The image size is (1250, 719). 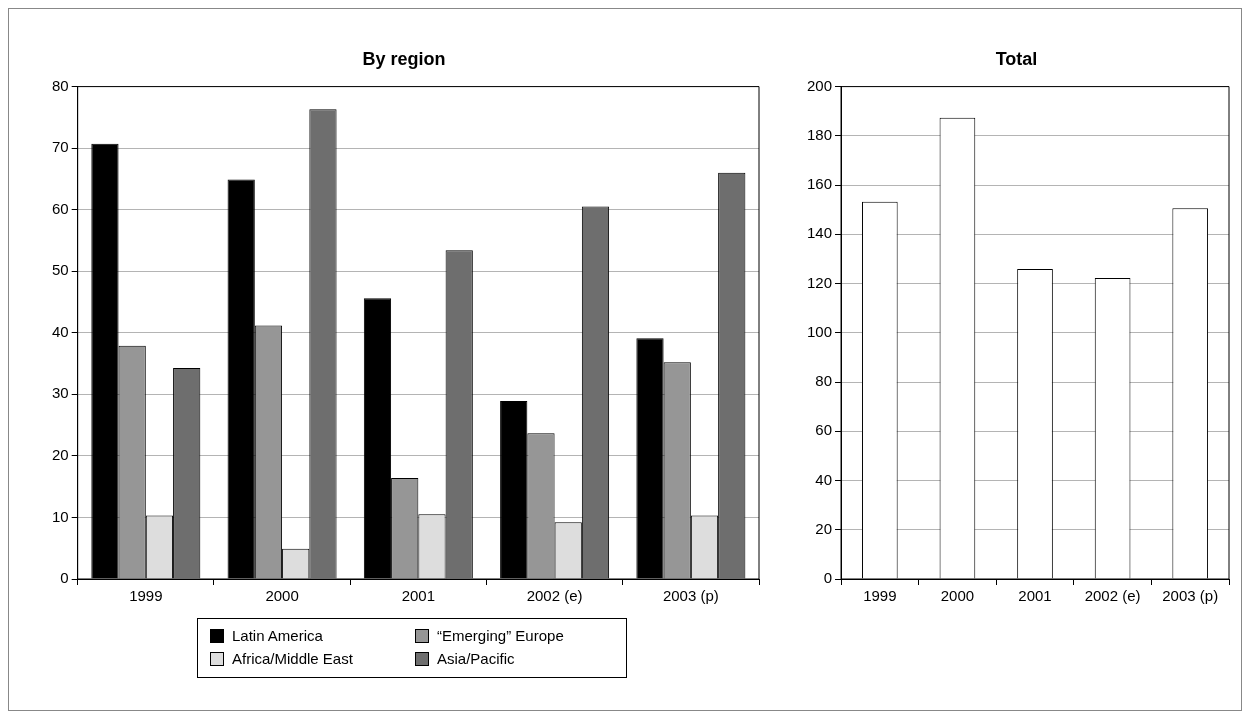 I want to click on y-tick-label: 160, so click(x=820, y=184).